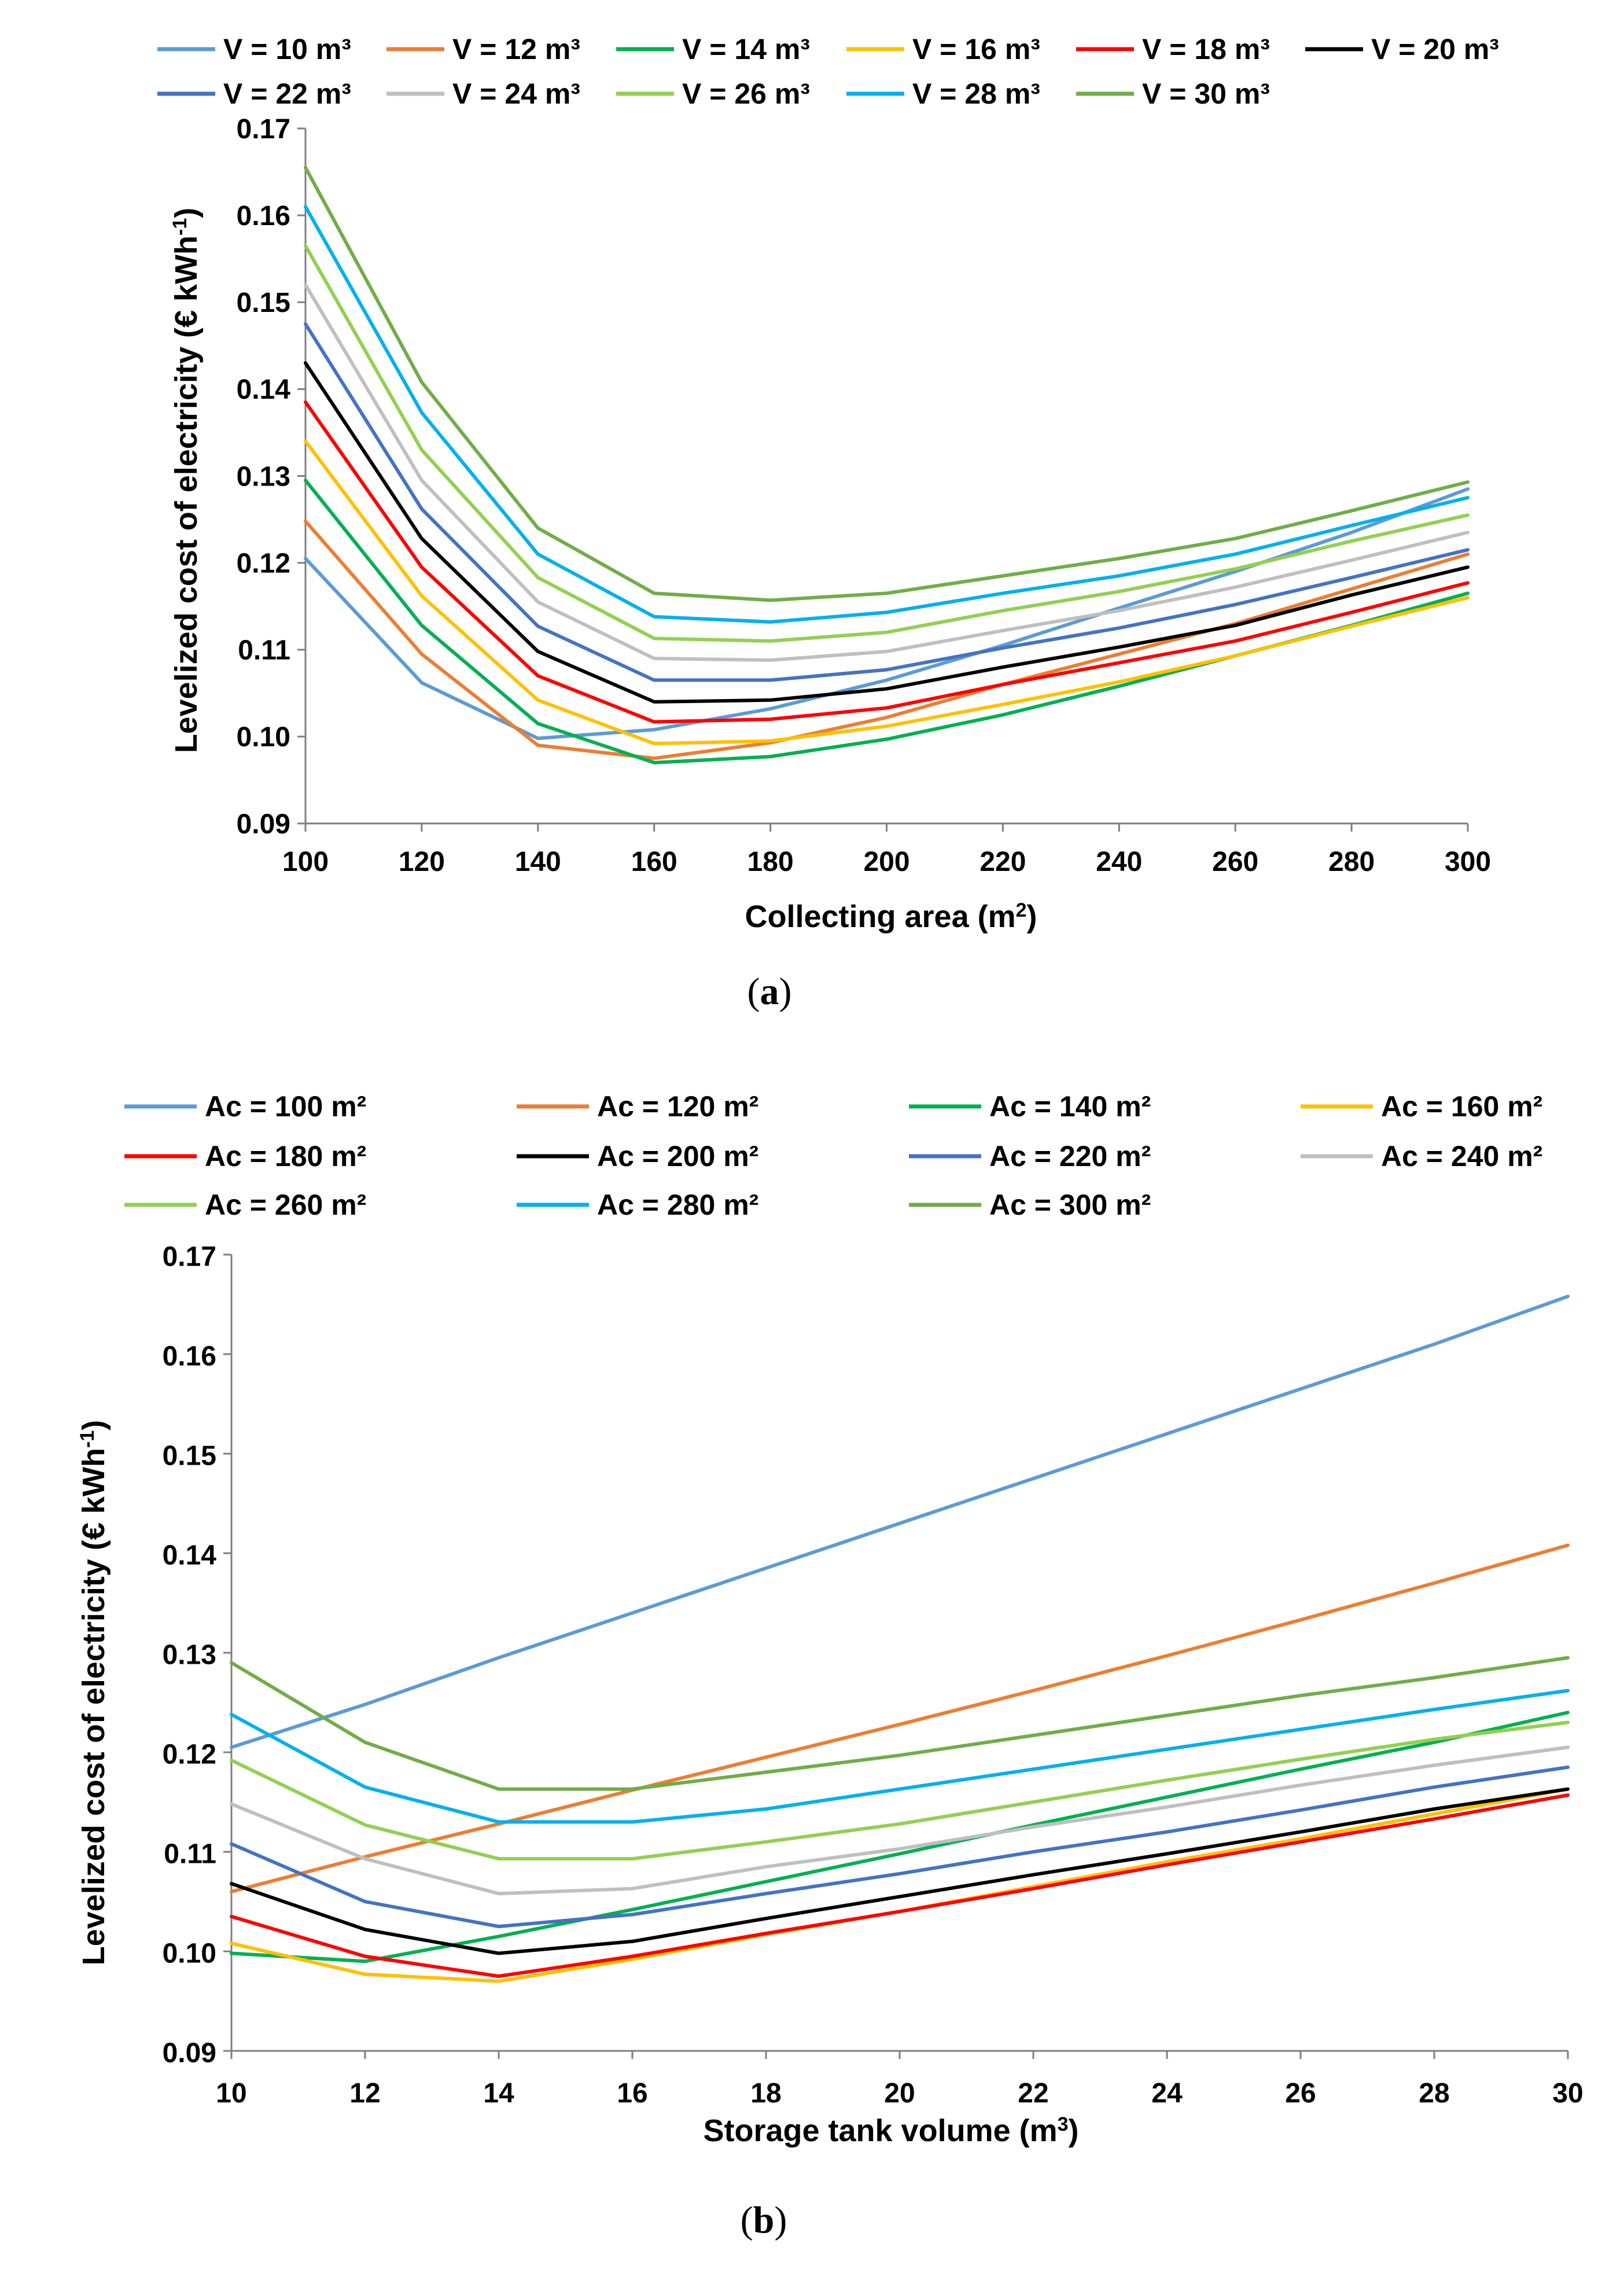  Describe the element at coordinates (231, 2093) in the screenshot. I see `x-tick-label: 10` at that location.